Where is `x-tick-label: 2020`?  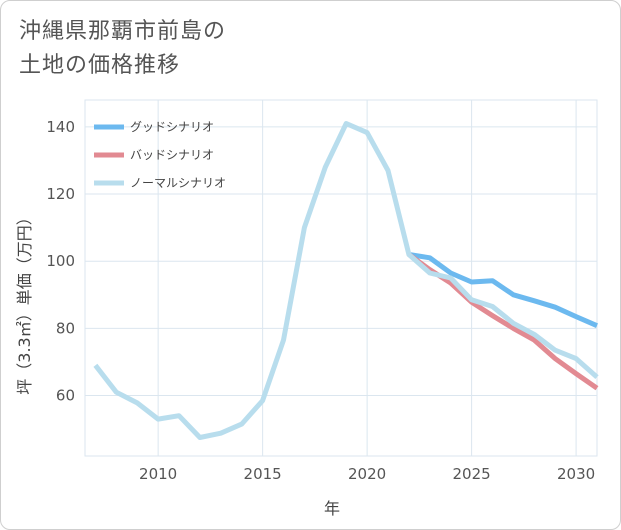
x-tick-label: 2020 is located at coordinates (367, 474).